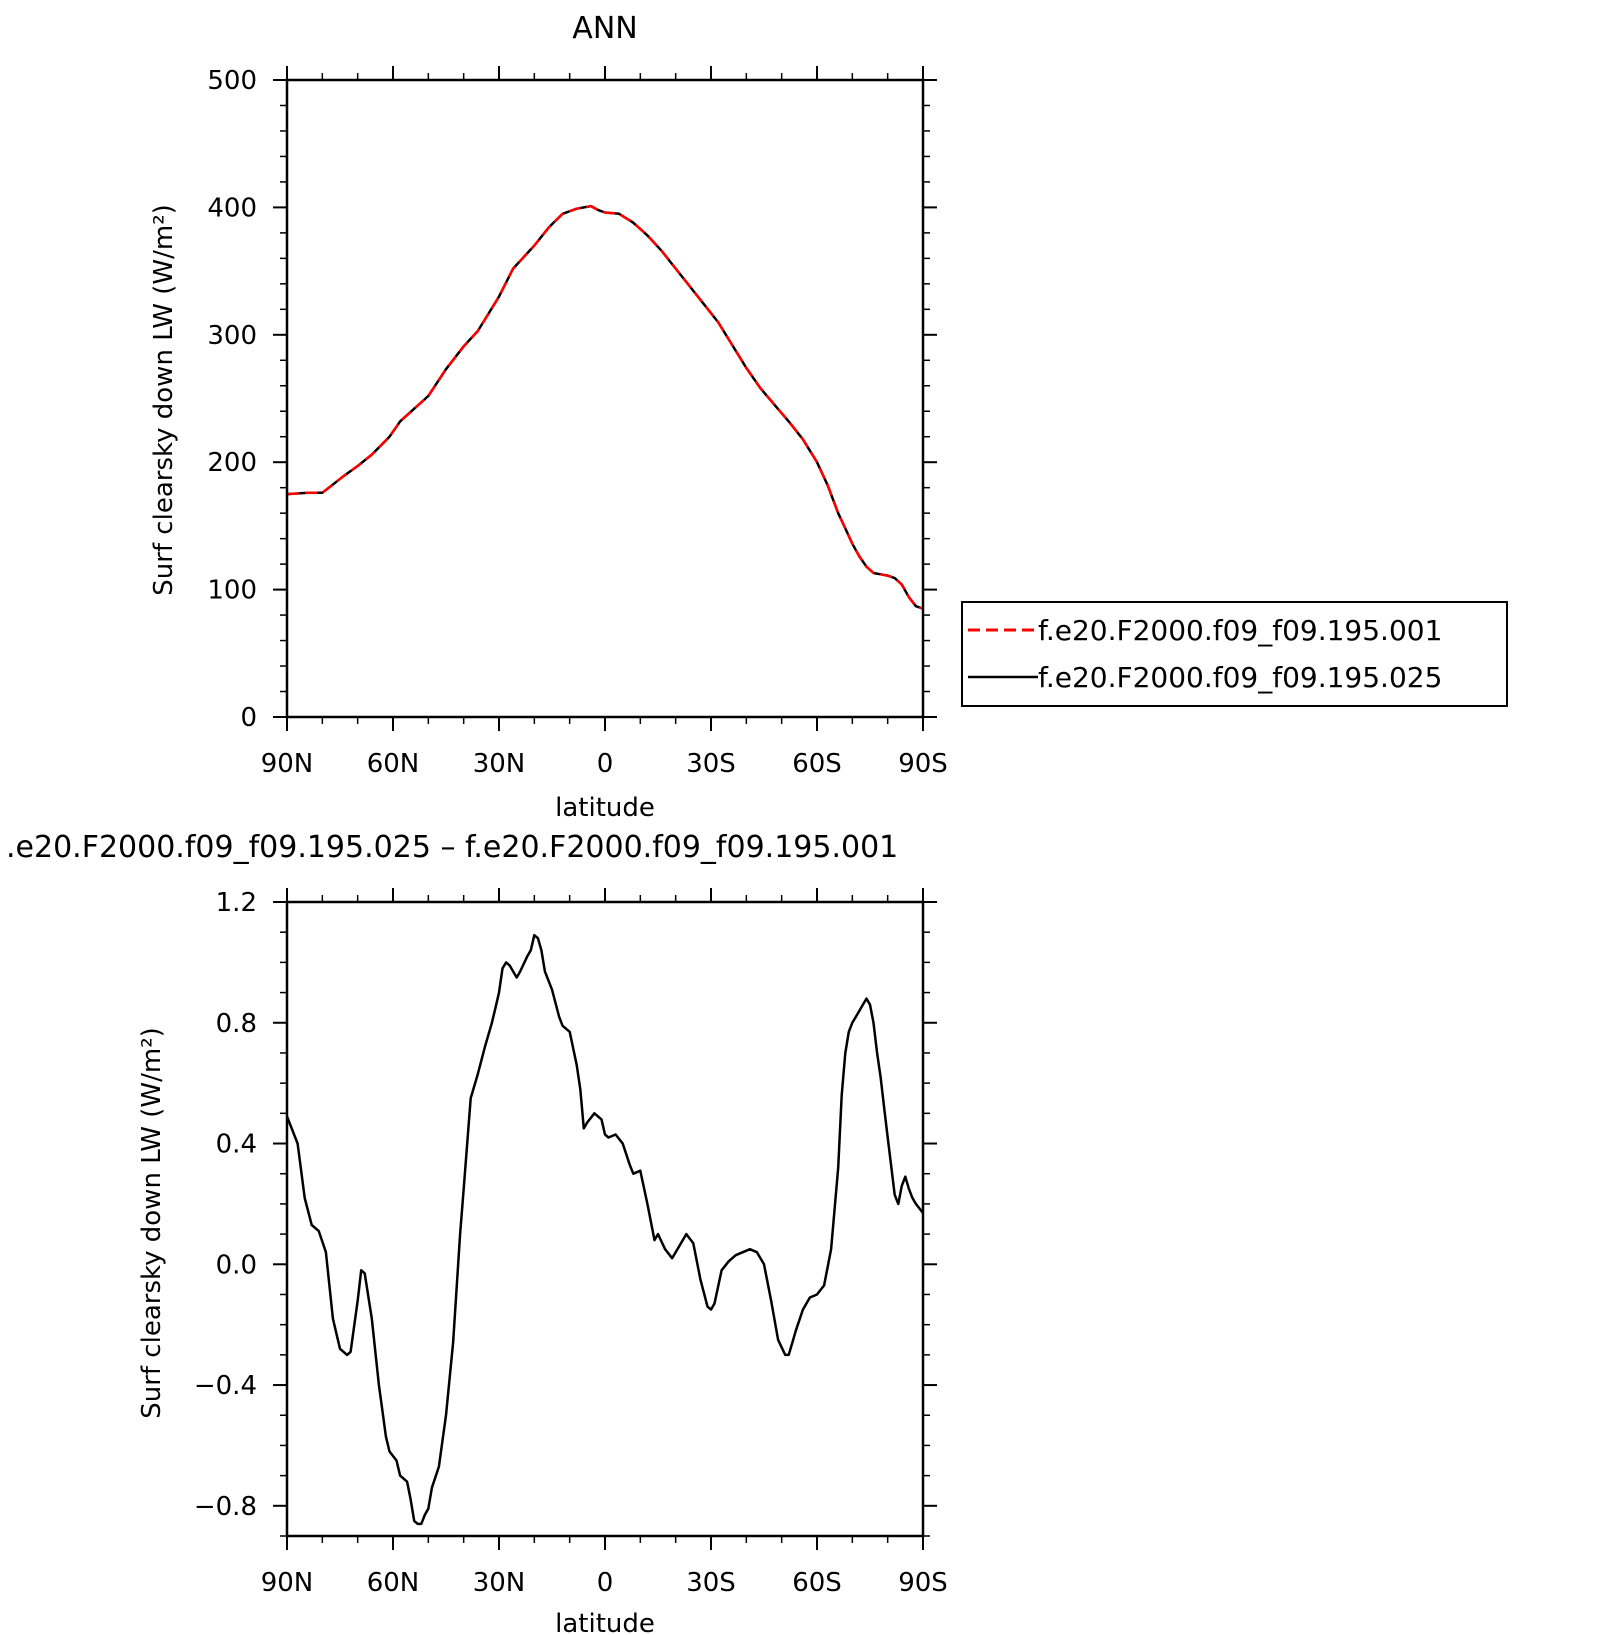 This screenshot has width=1599, height=1635. I want to click on legend-label-series-2: f.e20.F2000.f09_f09.195.025, so click(1240, 677).